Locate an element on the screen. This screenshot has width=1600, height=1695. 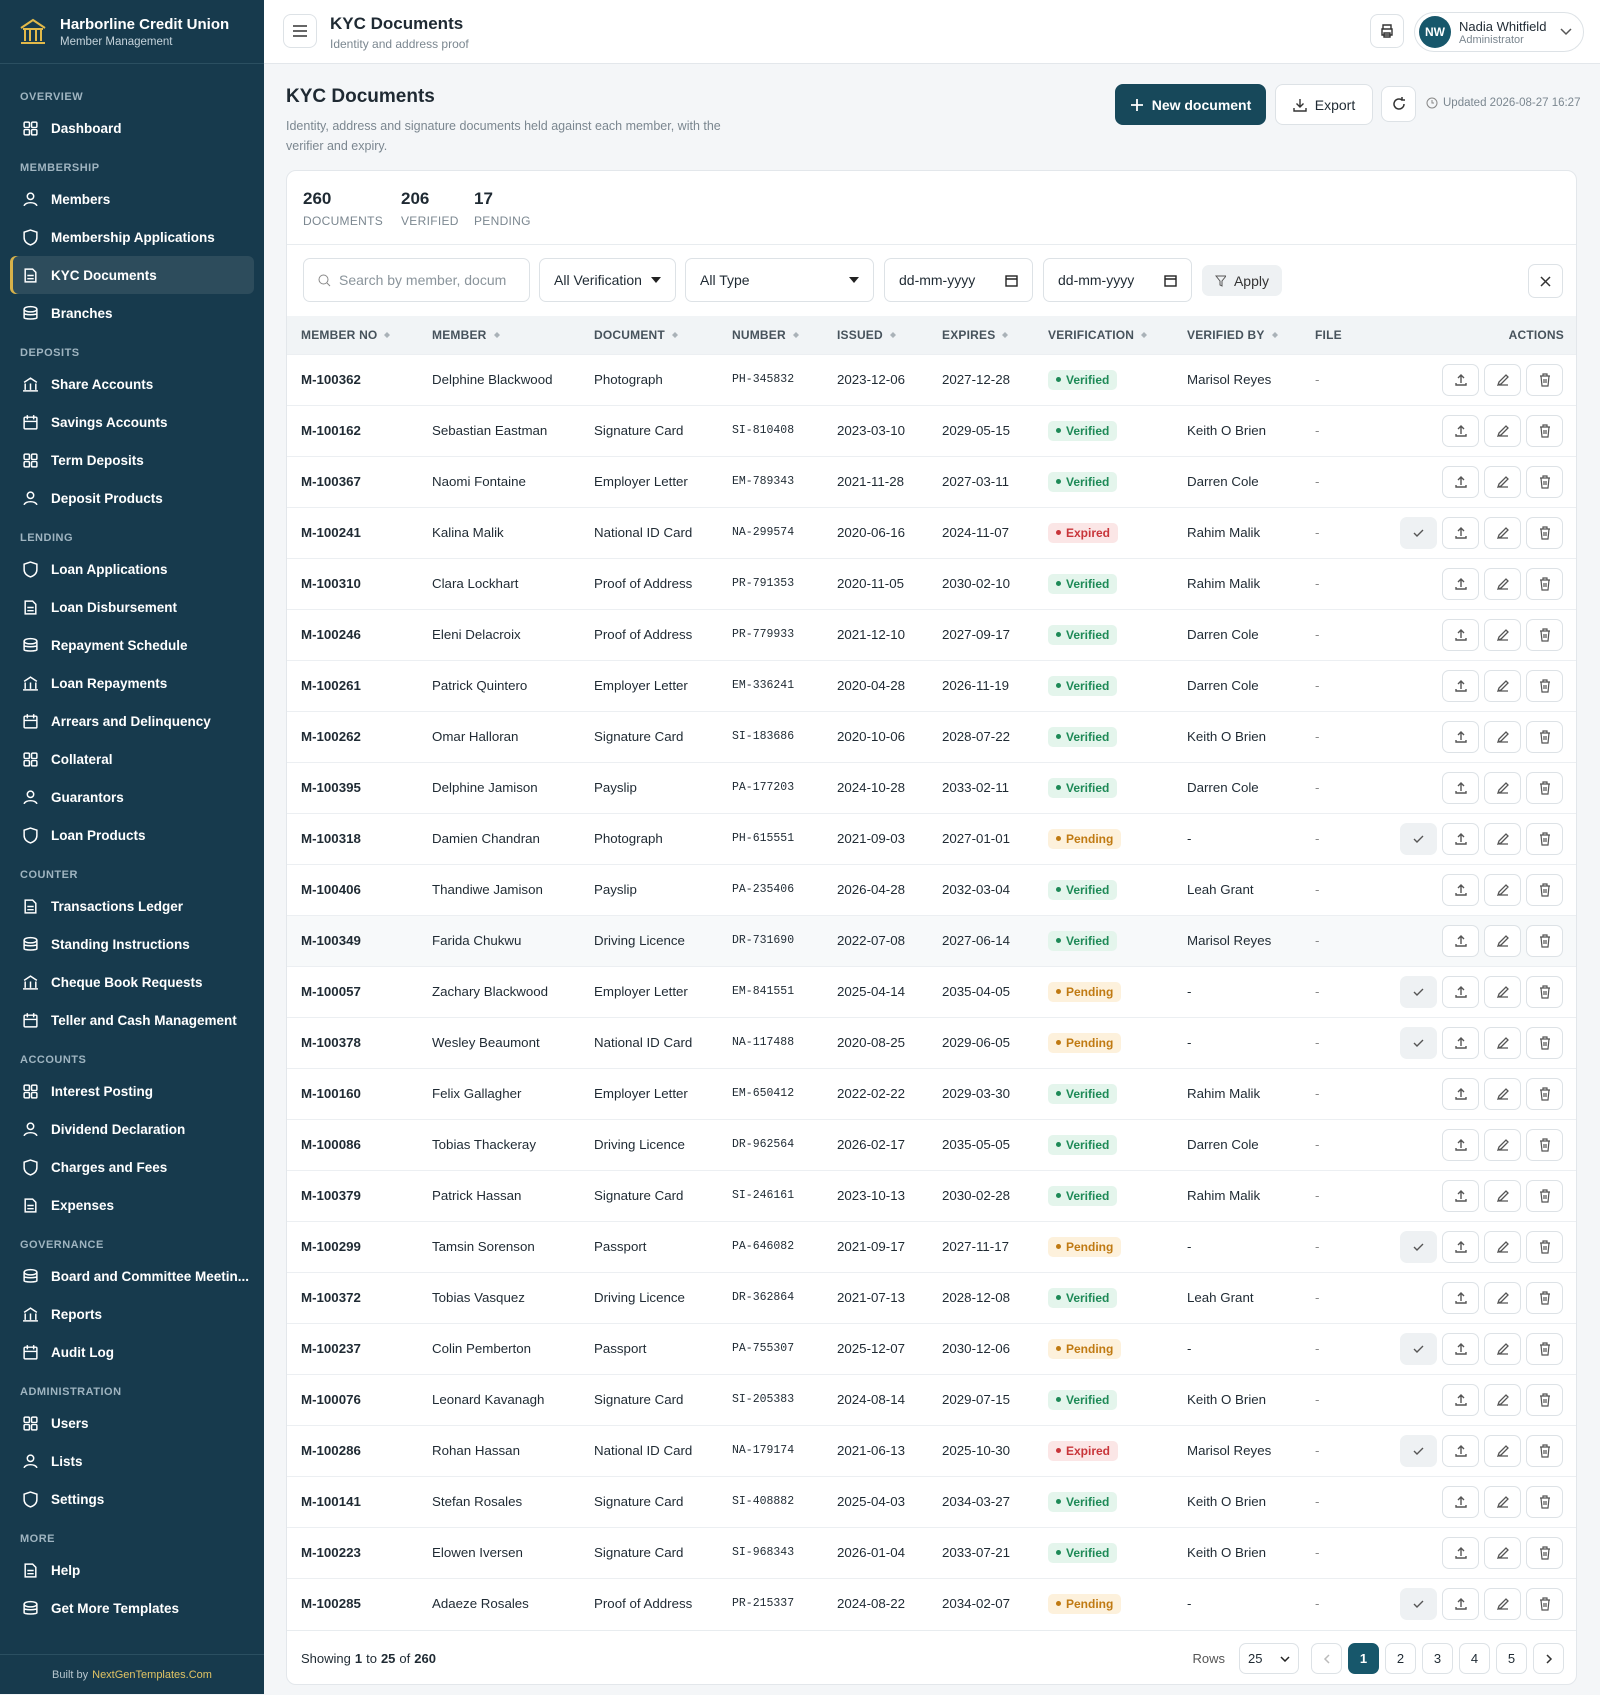
menu-button is located at coordinates (300, 31).